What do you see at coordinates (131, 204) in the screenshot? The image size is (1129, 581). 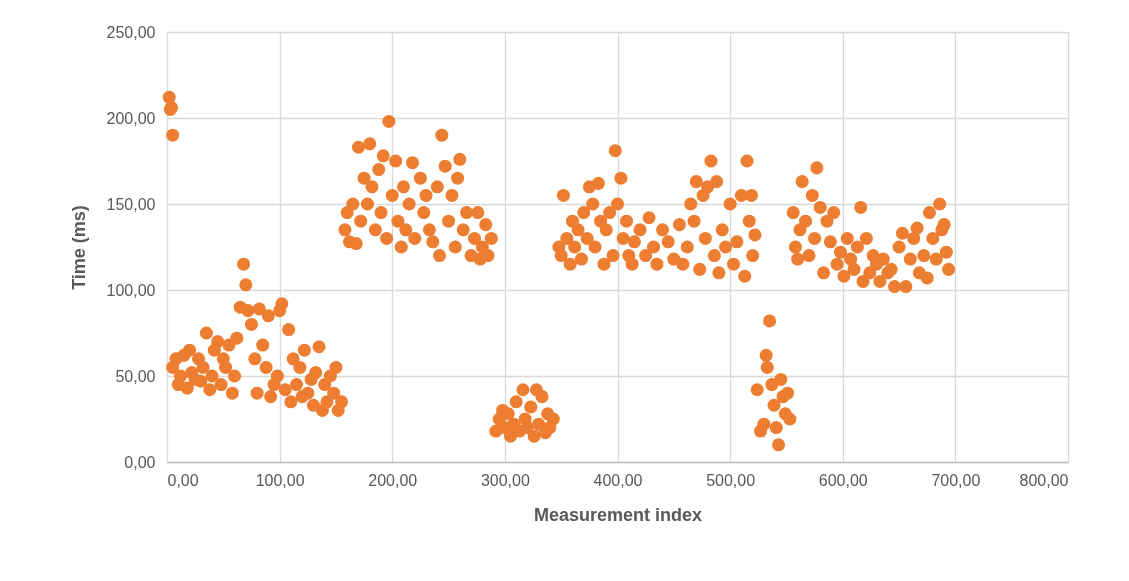 I see `y-tick-label: 150,00` at bounding box center [131, 204].